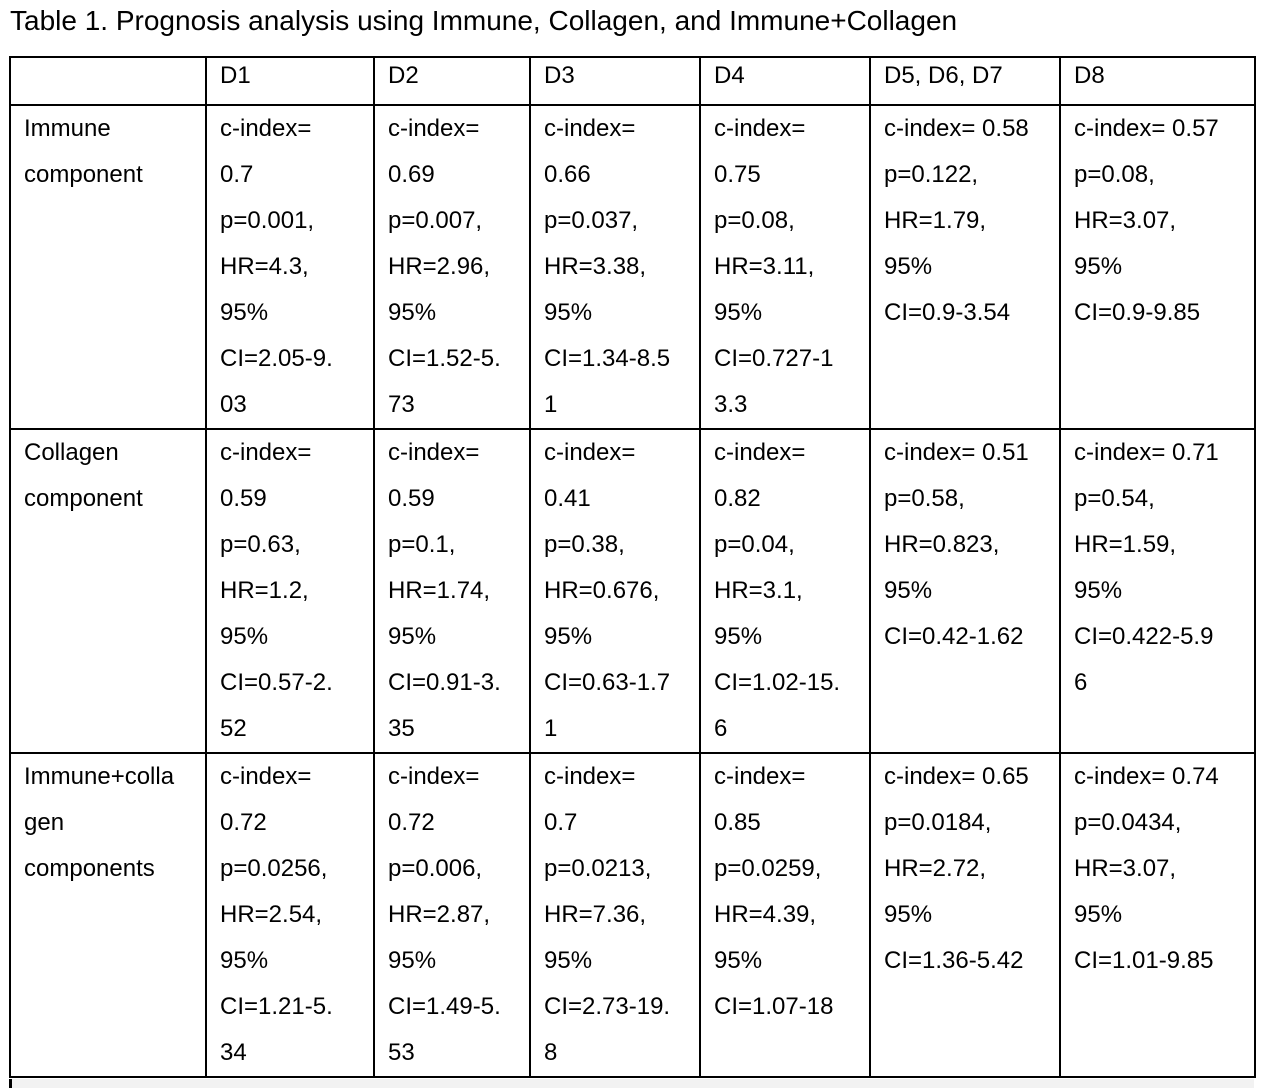  I want to click on cell-line: HR=1.74,, so click(439, 590).